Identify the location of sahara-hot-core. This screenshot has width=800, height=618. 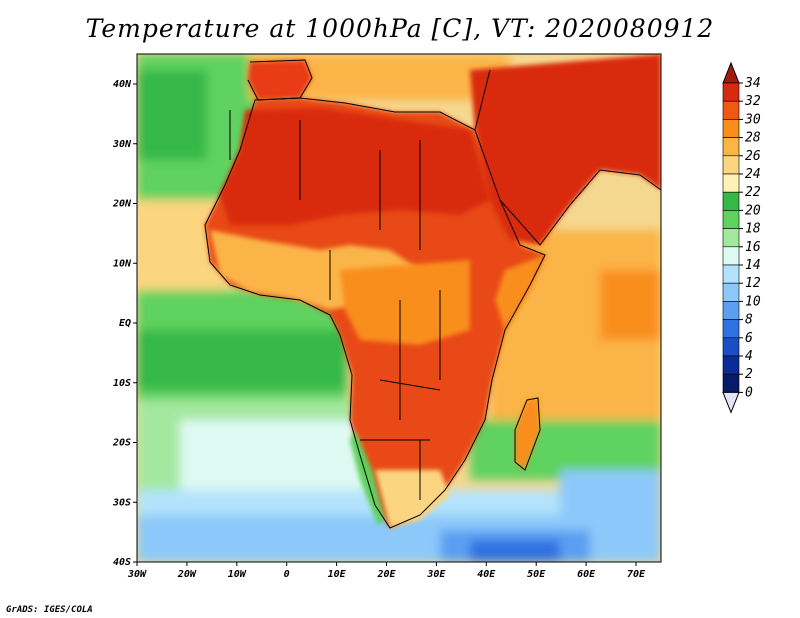
(355, 166).